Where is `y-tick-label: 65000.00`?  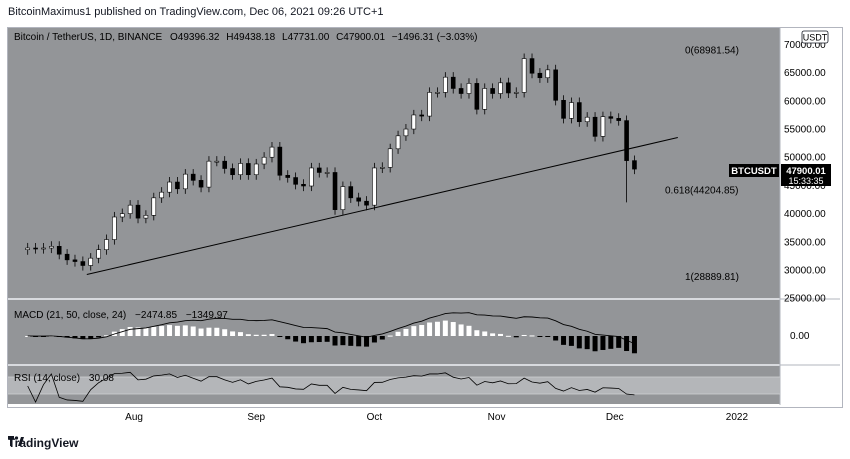 y-tick-label: 65000.00 is located at coordinates (805, 73).